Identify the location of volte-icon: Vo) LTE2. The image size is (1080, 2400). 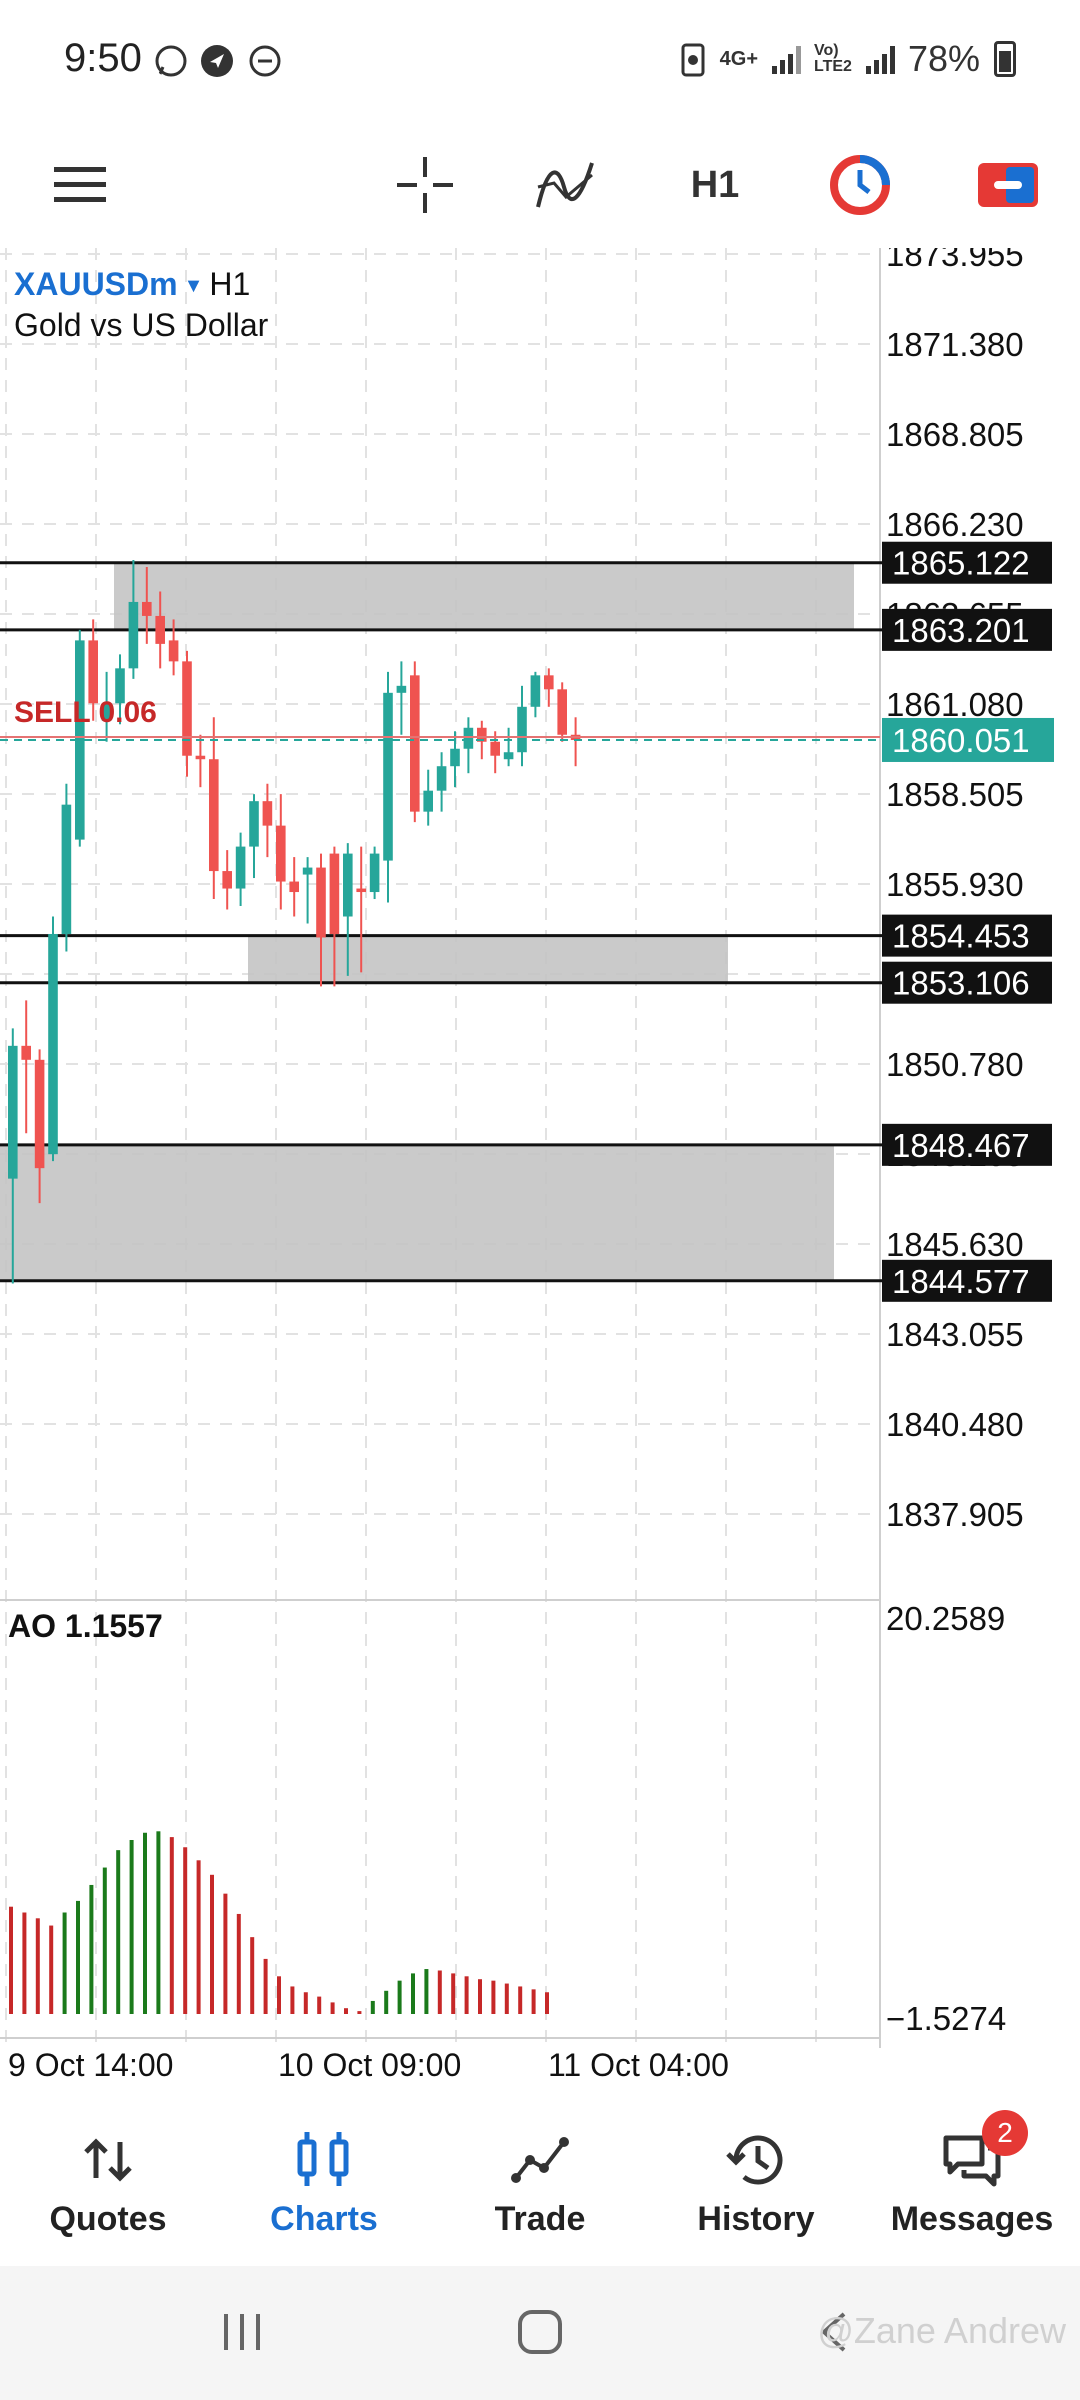
(833, 58).